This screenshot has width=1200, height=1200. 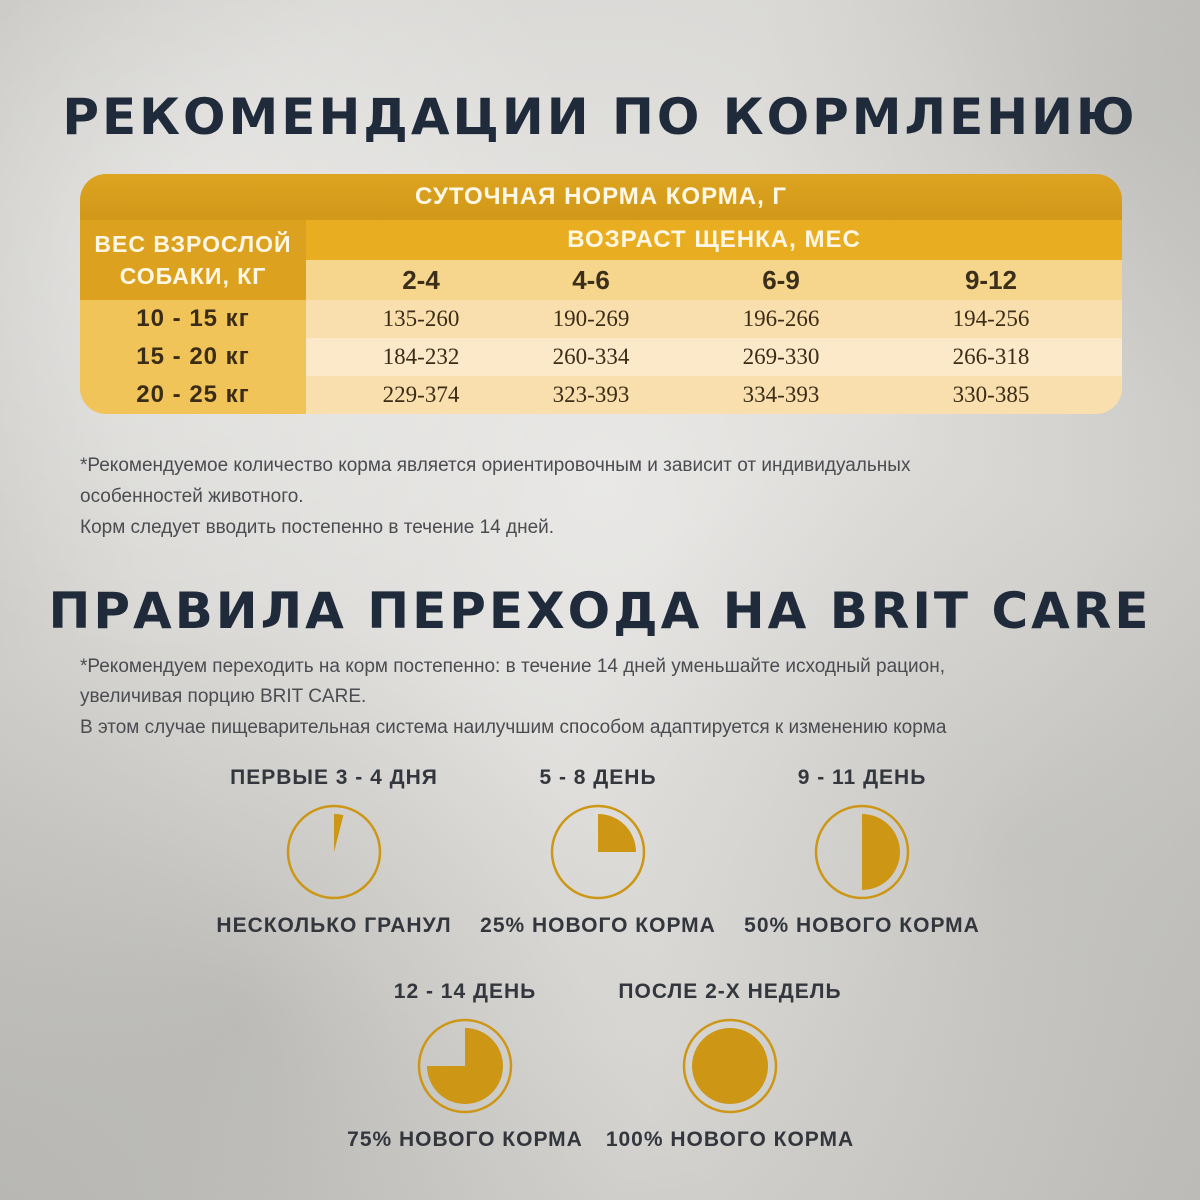 What do you see at coordinates (591, 394) in the screenshot?
I see `table-cell: 323-393` at bounding box center [591, 394].